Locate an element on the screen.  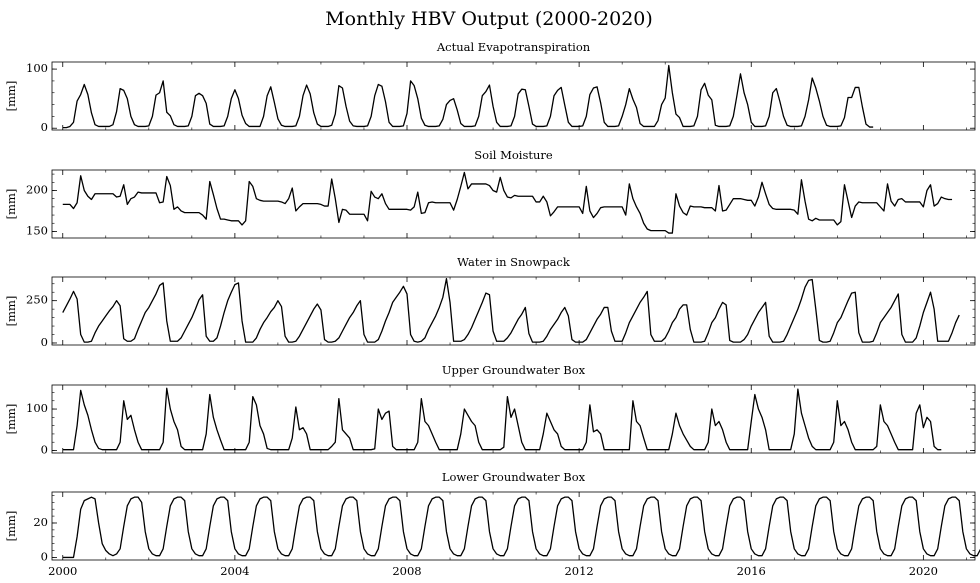
panel-title: Upper Groundwater Box is located at coordinates (514, 370).